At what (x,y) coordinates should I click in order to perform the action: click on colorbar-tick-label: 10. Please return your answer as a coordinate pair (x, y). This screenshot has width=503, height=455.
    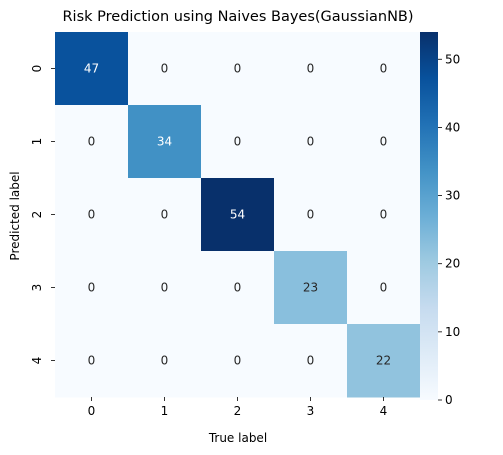
    Looking at the image, I should click on (452, 332).